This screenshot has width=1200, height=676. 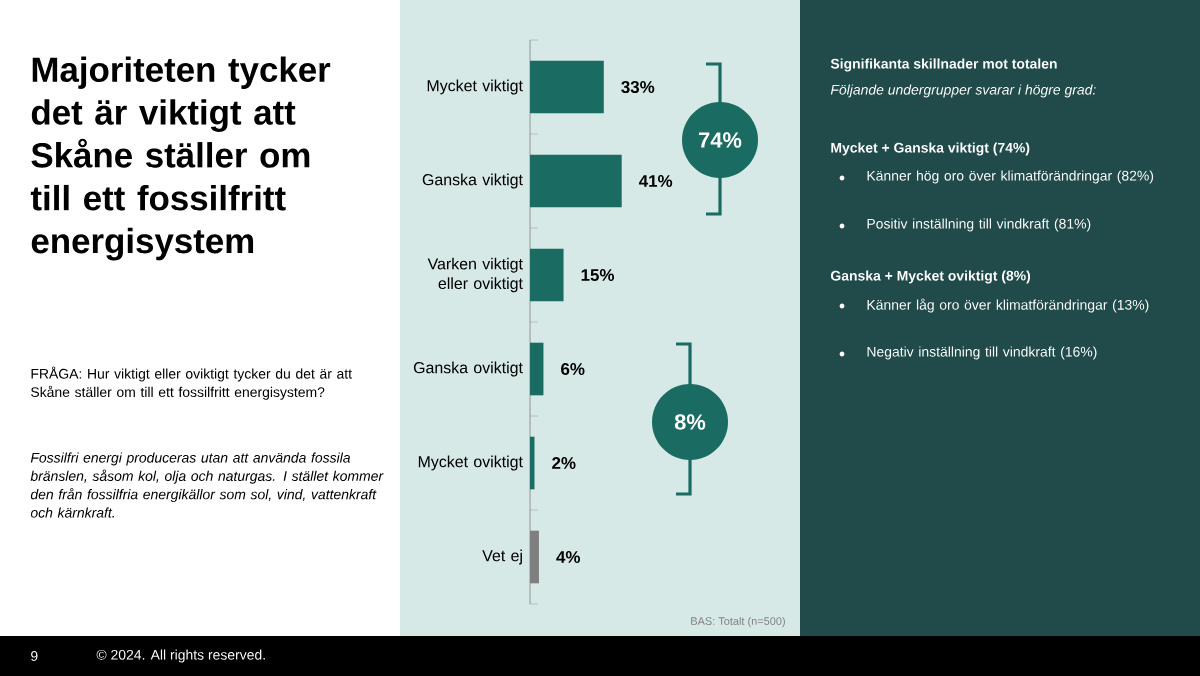 What do you see at coordinates (573, 369) in the screenshot?
I see `data-label: 6%` at bounding box center [573, 369].